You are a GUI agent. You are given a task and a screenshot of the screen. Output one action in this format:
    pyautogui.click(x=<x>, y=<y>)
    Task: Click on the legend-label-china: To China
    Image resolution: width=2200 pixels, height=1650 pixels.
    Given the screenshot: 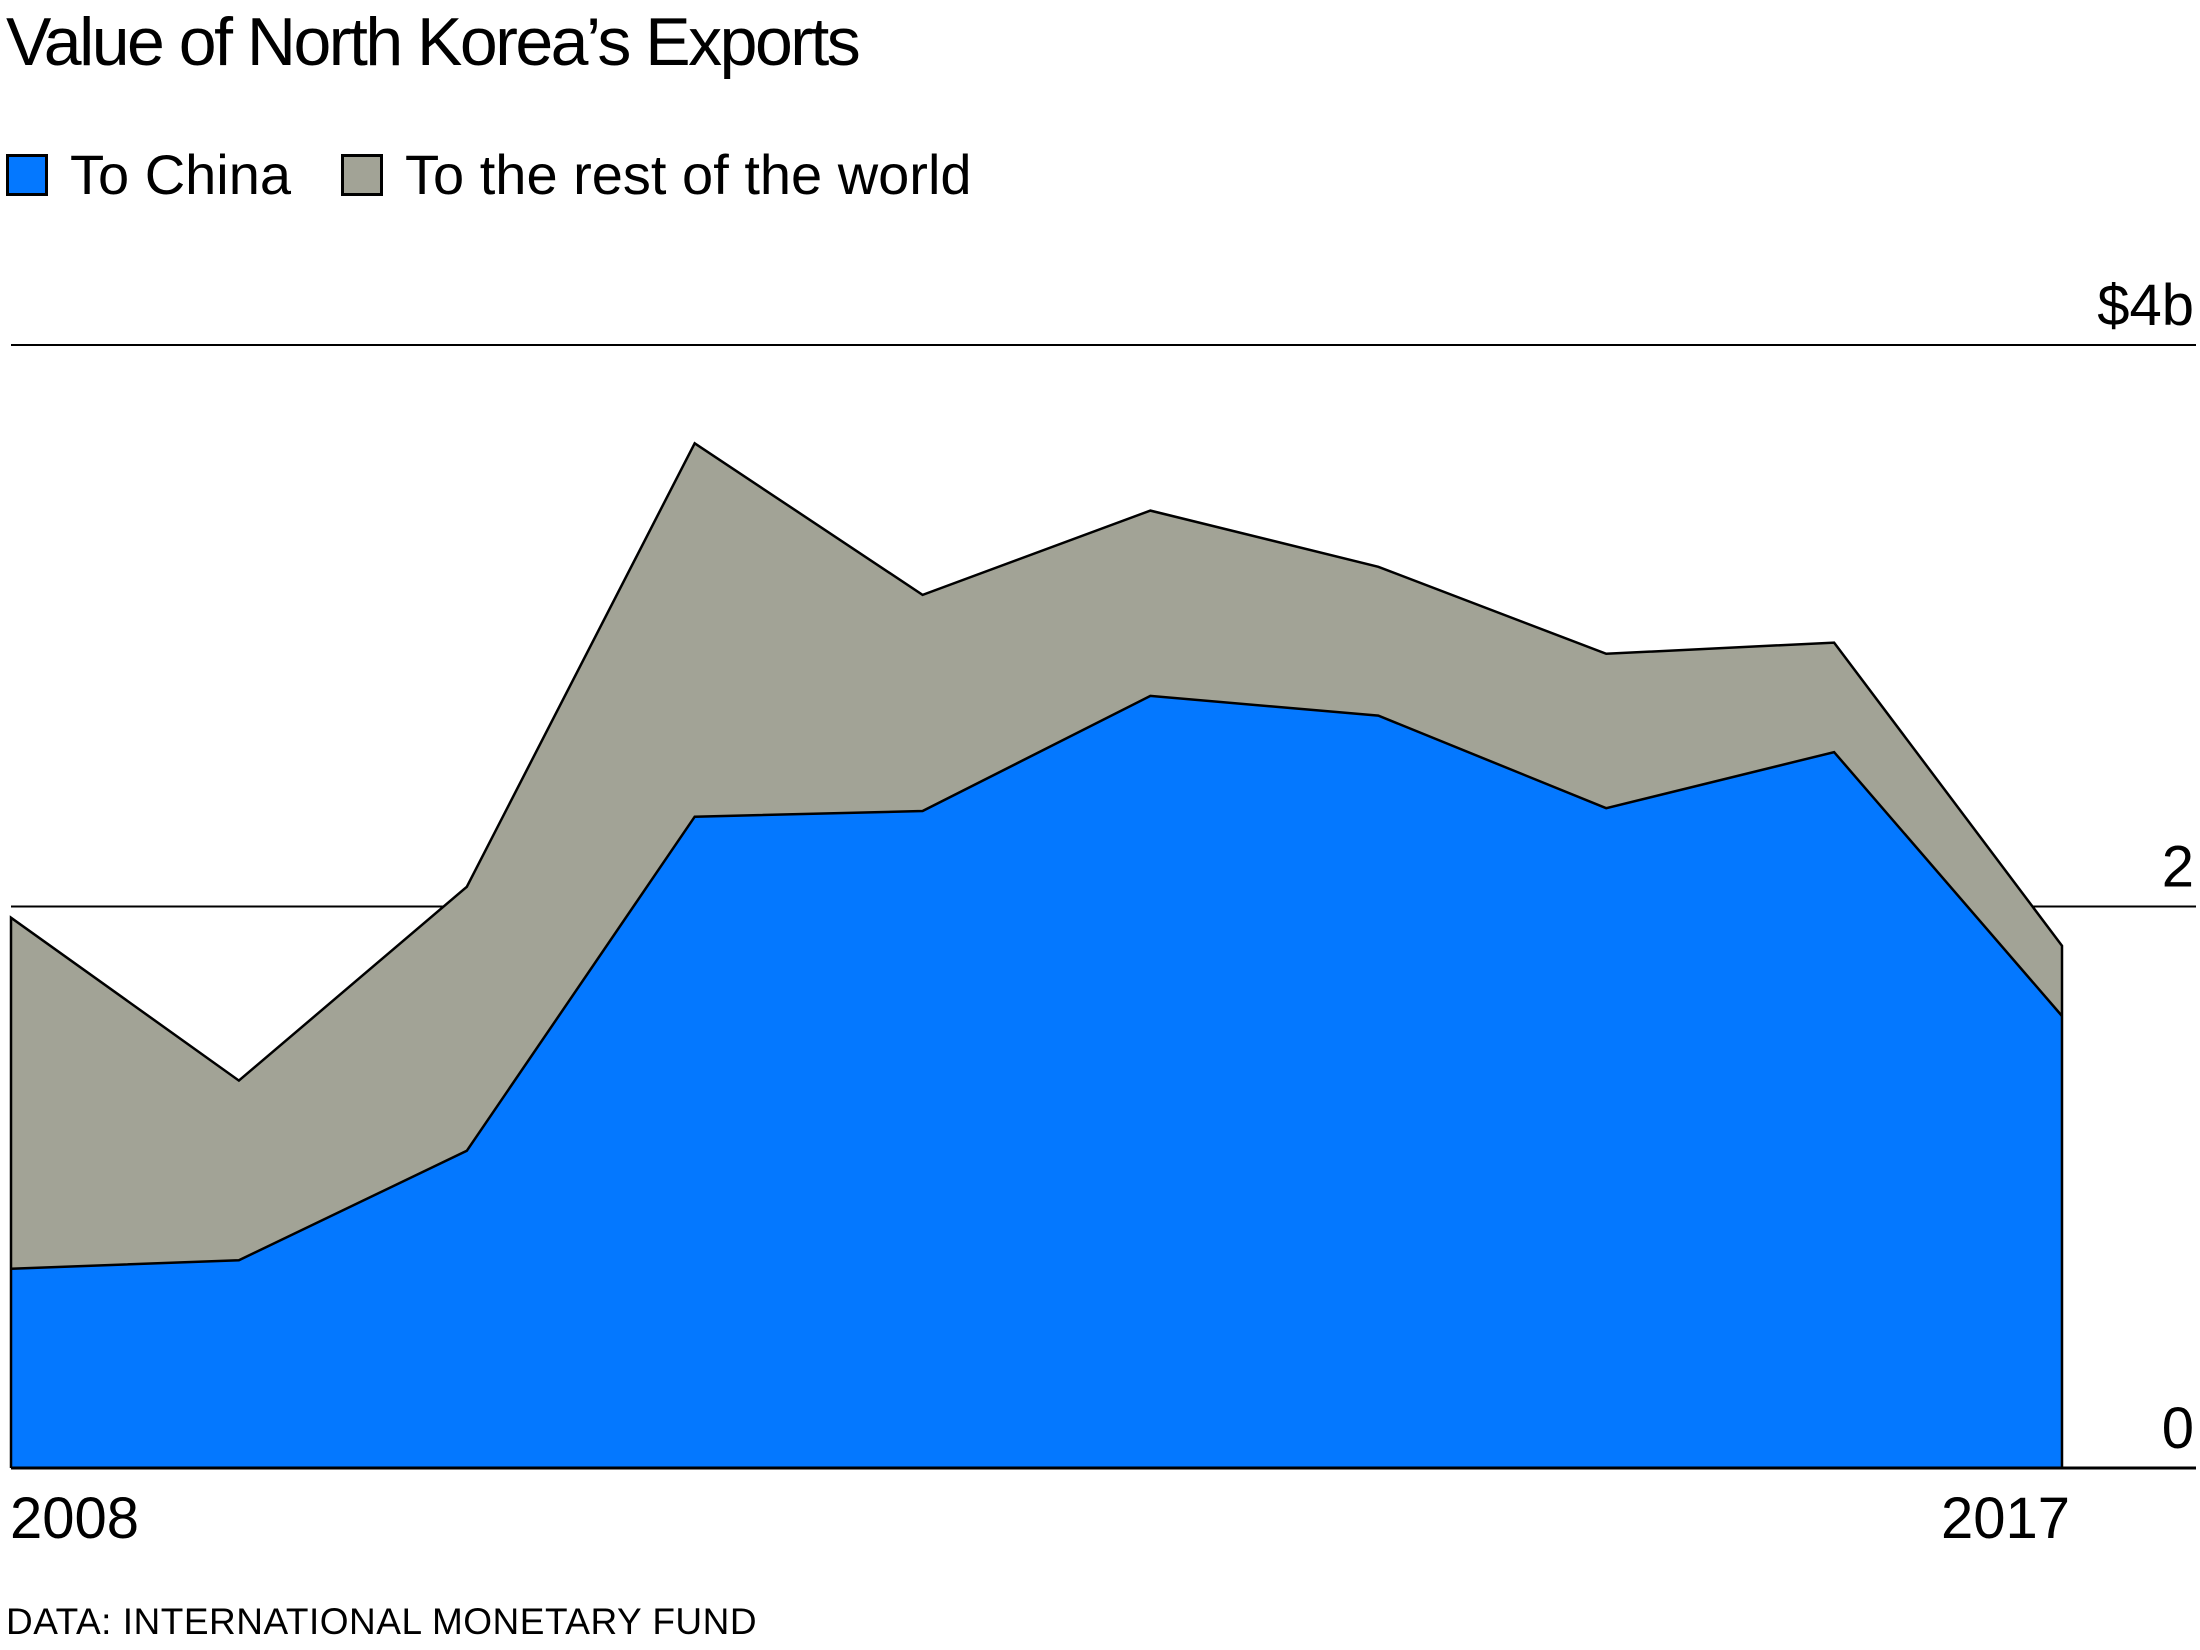 What is the action you would take?
    pyautogui.click(x=181, y=174)
    